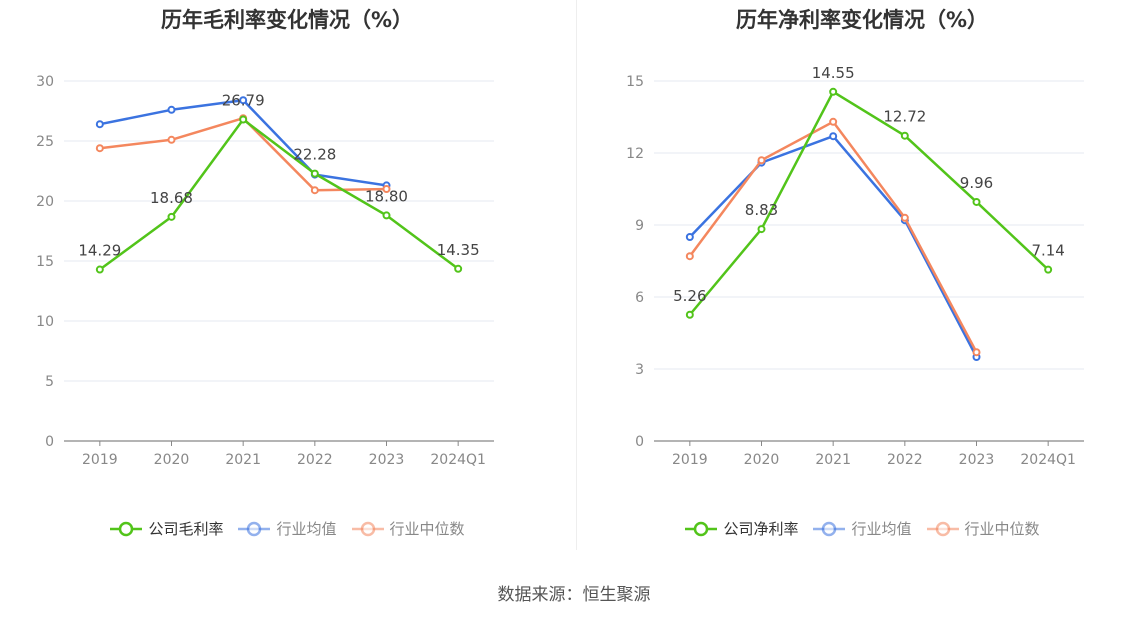 The width and height of the screenshot is (1148, 619). Describe the element at coordinates (762, 460) in the screenshot. I see `net-x-tick-label: 2020` at that location.